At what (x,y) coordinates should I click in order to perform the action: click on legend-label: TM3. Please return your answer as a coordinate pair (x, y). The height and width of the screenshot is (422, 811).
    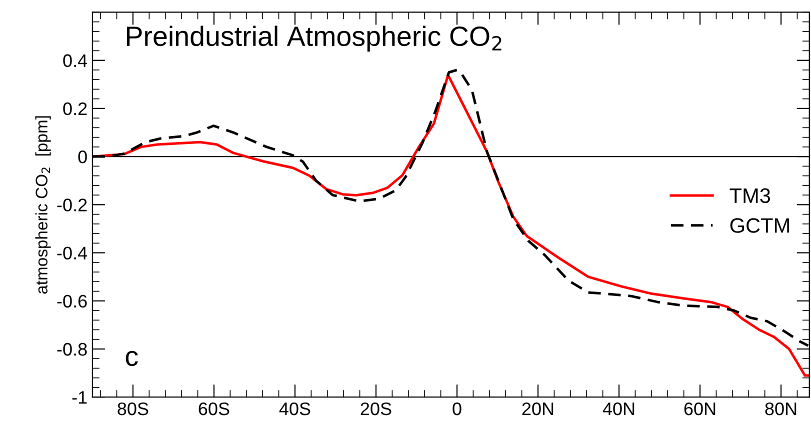
    Looking at the image, I should click on (750, 196).